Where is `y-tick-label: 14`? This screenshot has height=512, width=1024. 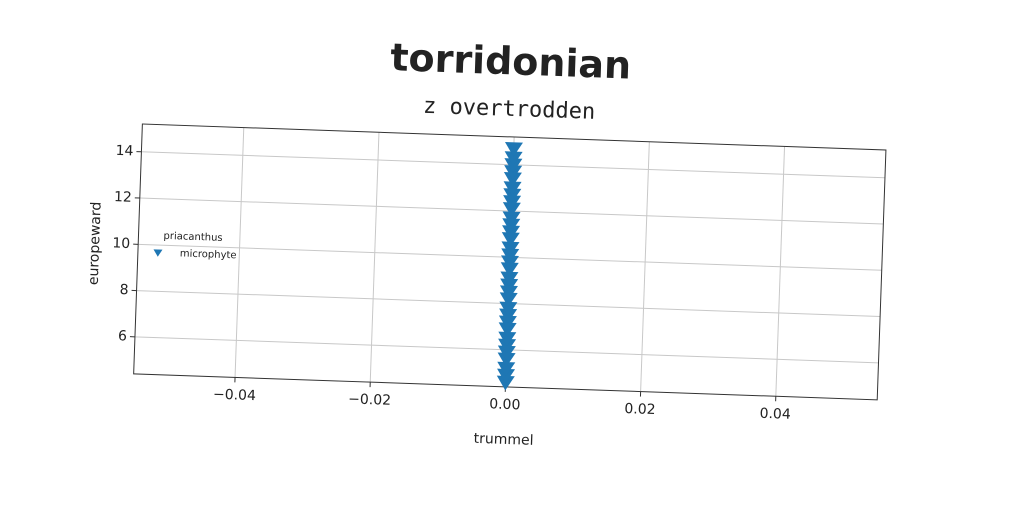
y-tick-label: 14 is located at coordinates (124, 151).